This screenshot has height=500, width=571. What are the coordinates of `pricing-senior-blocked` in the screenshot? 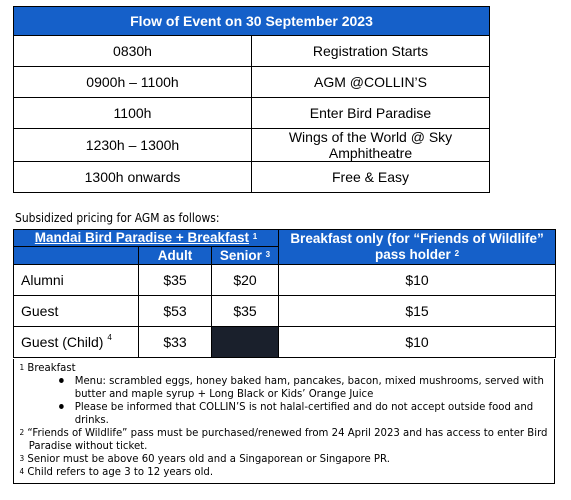 It's located at (245, 342).